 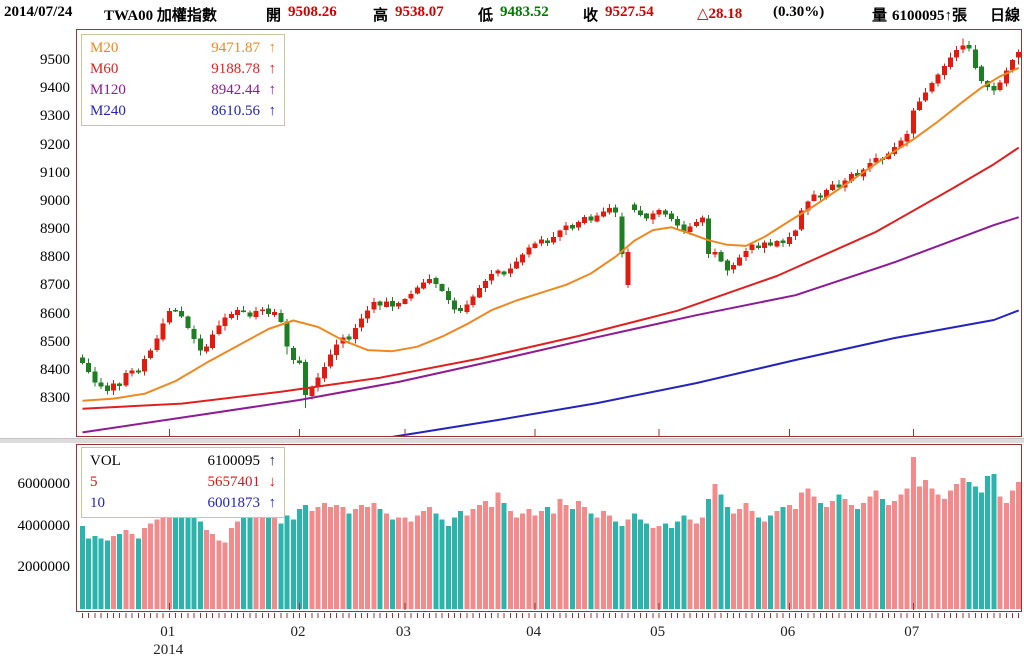 I want to click on volume-tick-label: 2000000, so click(x=44, y=567).